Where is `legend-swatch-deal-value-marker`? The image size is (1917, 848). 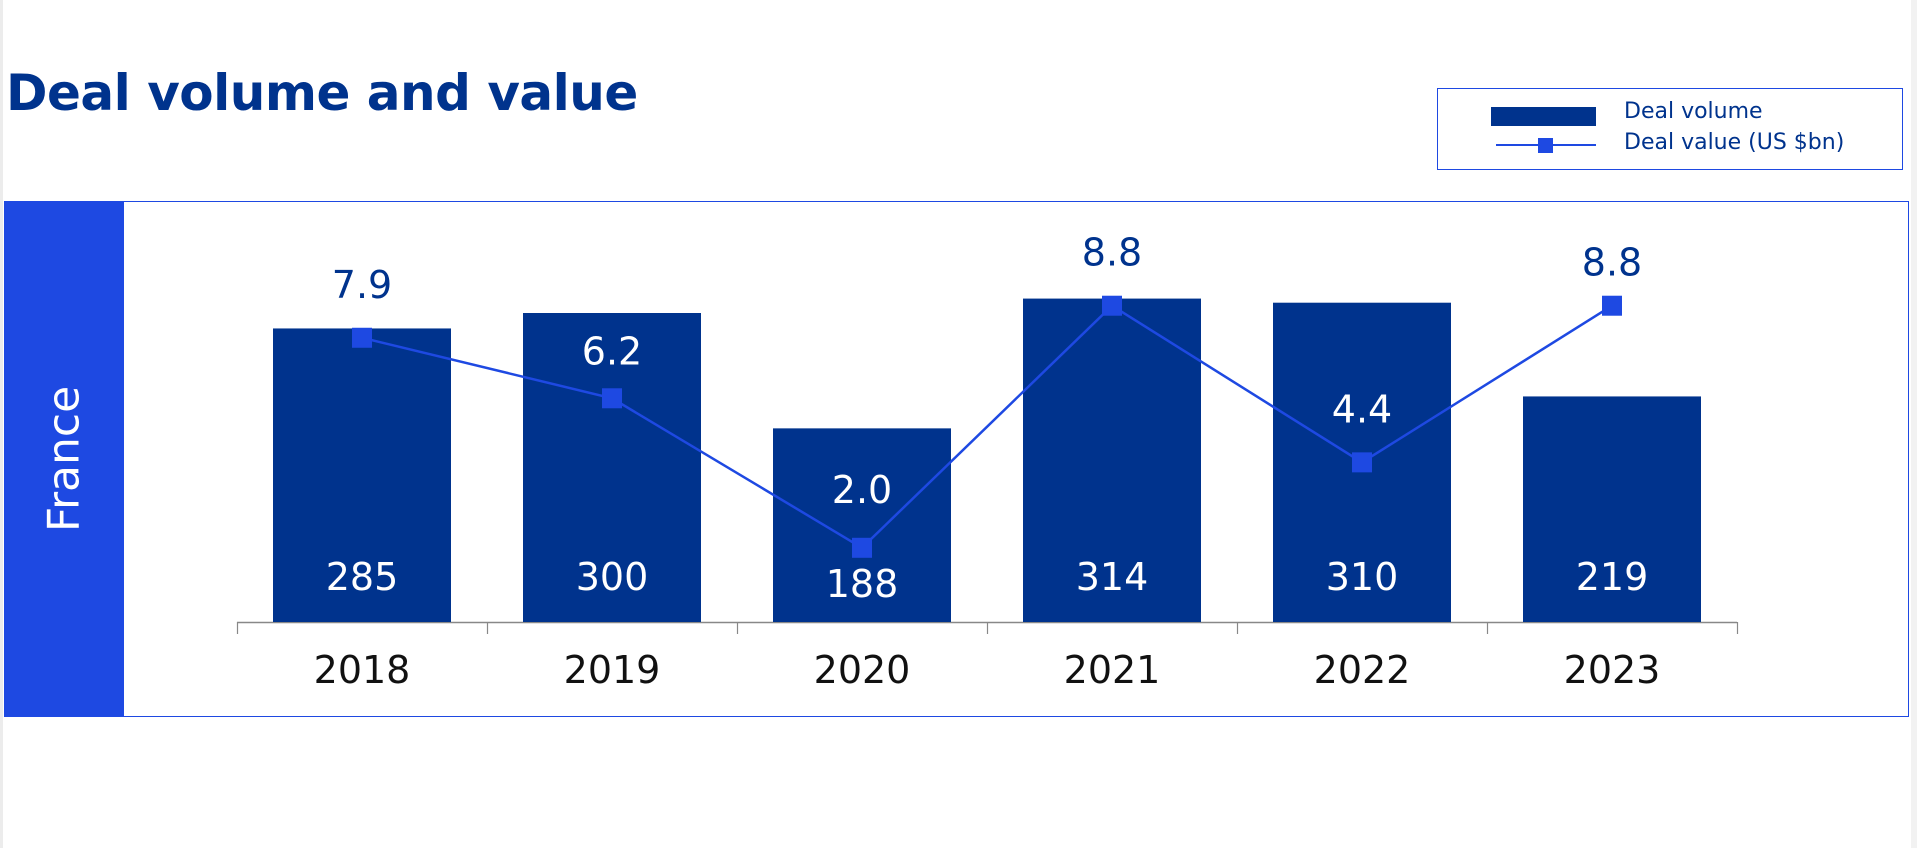
legend-swatch-deal-value-marker is located at coordinates (1545, 145).